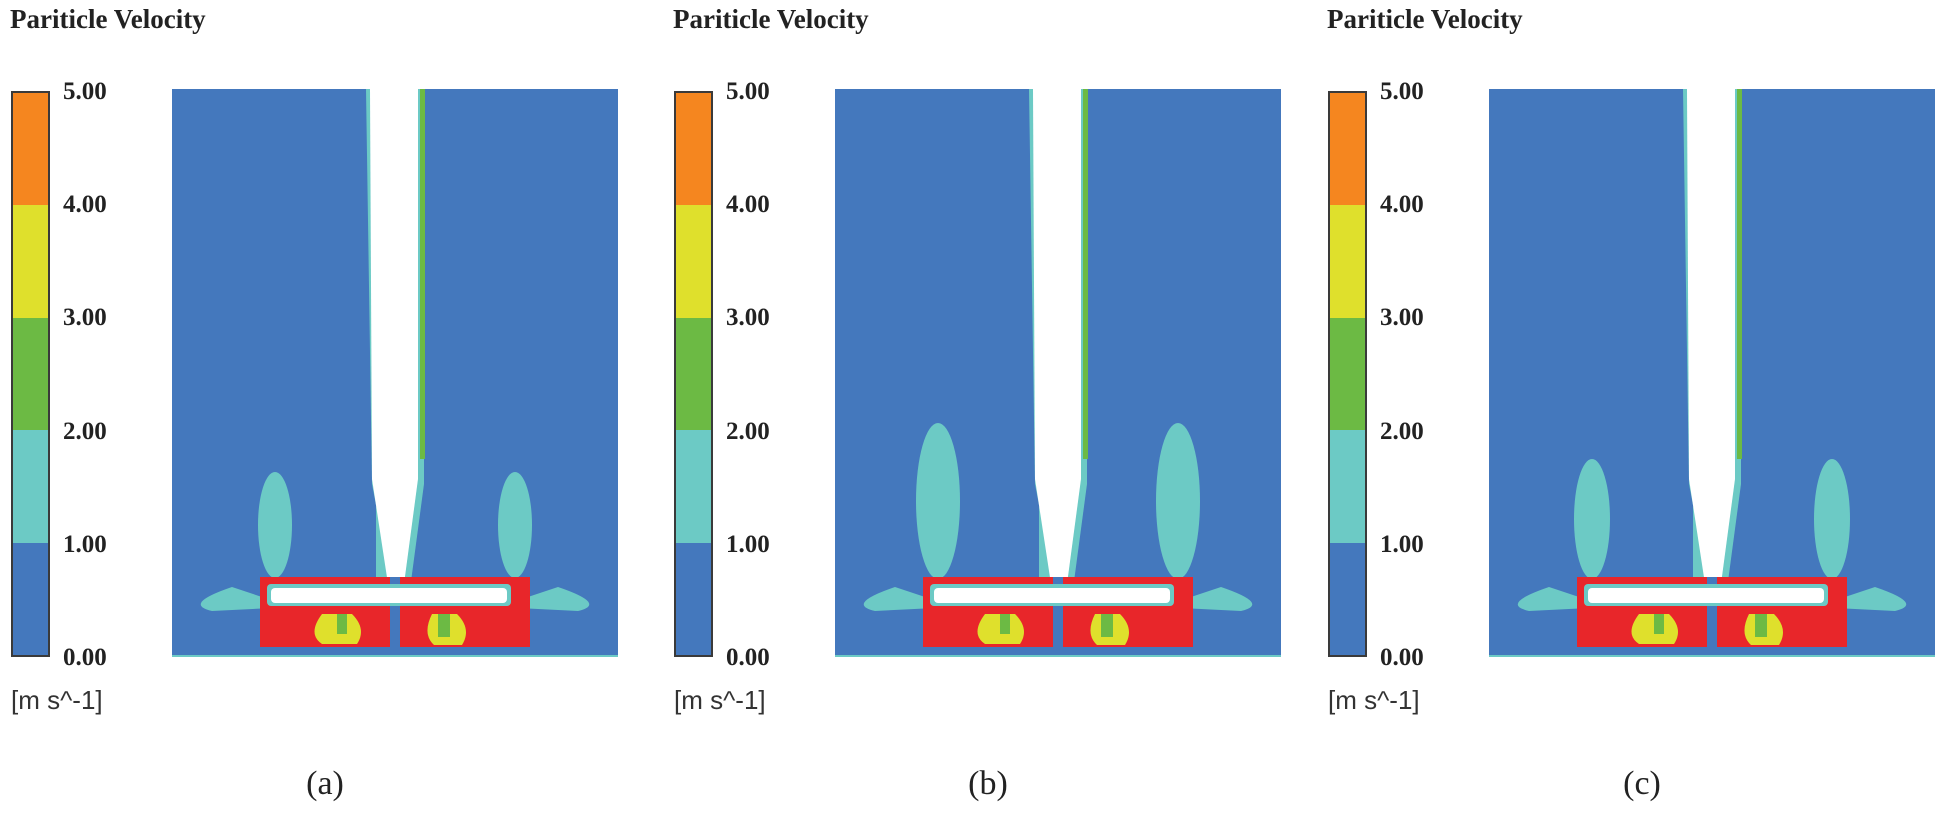 The width and height of the screenshot is (1943, 823). Describe the element at coordinates (988, 783) in the screenshot. I see `panel-caption: (b)` at that location.